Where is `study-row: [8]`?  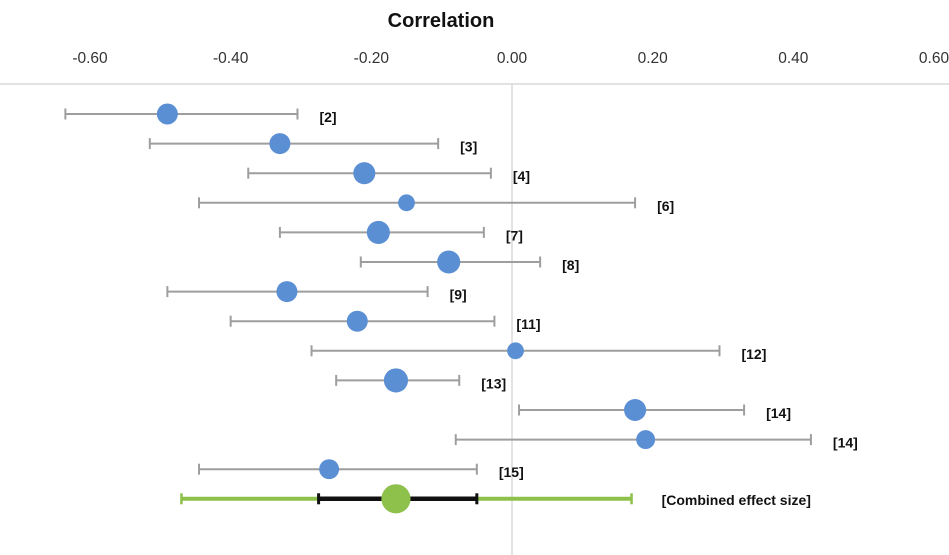
study-row: [8] is located at coordinates (469, 262).